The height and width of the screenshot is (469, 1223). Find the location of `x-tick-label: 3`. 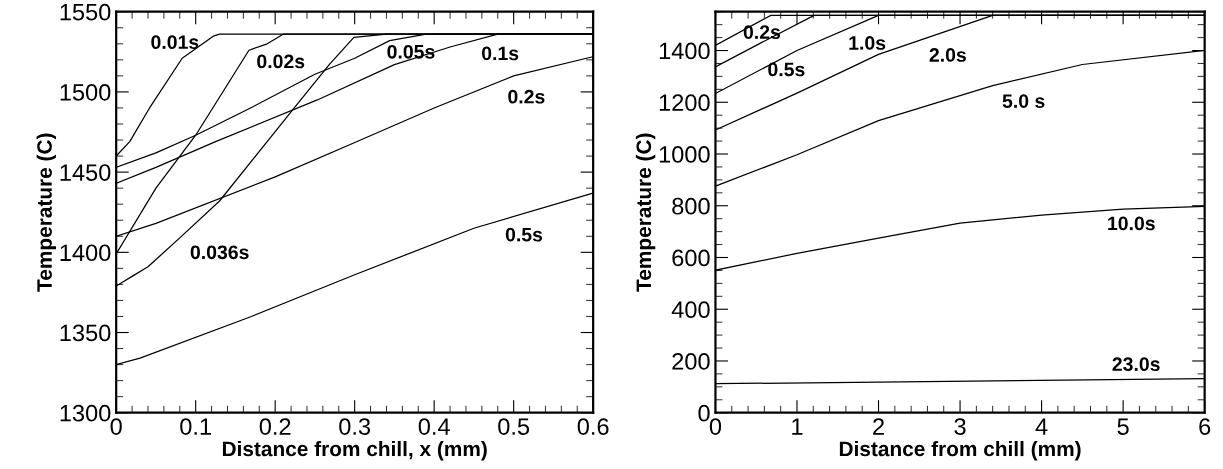

x-tick-label: 3 is located at coordinates (960, 426).